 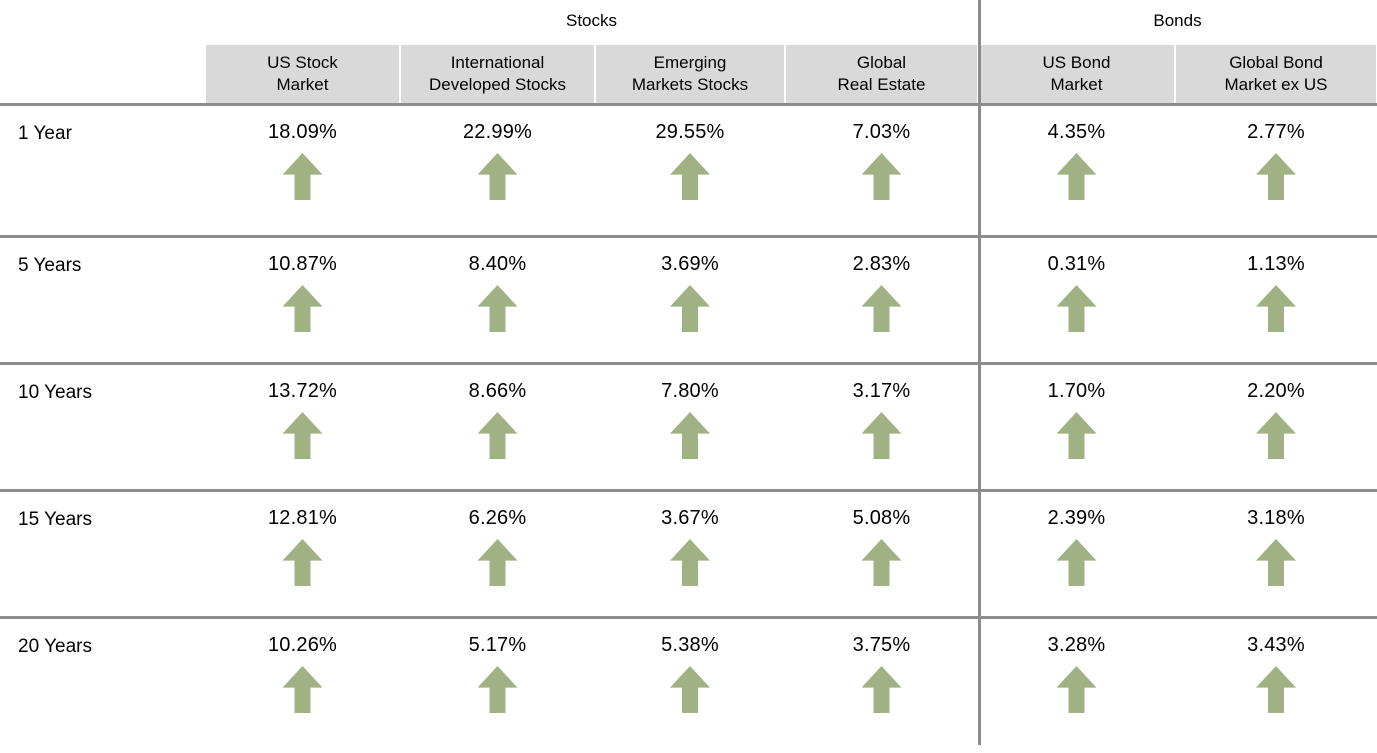 What do you see at coordinates (497, 518) in the screenshot?
I see `return-value: 6.26%` at bounding box center [497, 518].